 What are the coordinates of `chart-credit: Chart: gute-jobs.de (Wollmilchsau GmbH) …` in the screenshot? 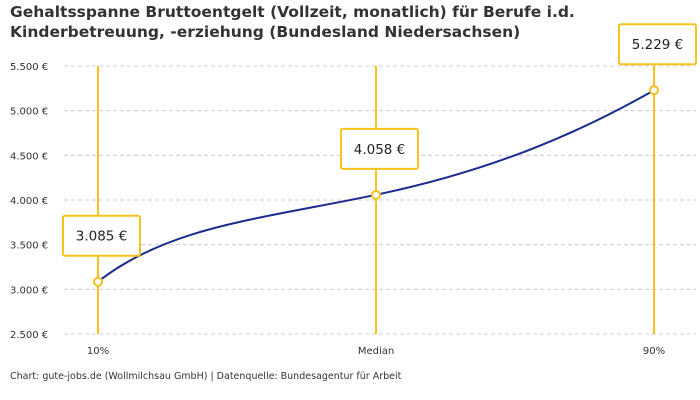 It's located at (206, 376).